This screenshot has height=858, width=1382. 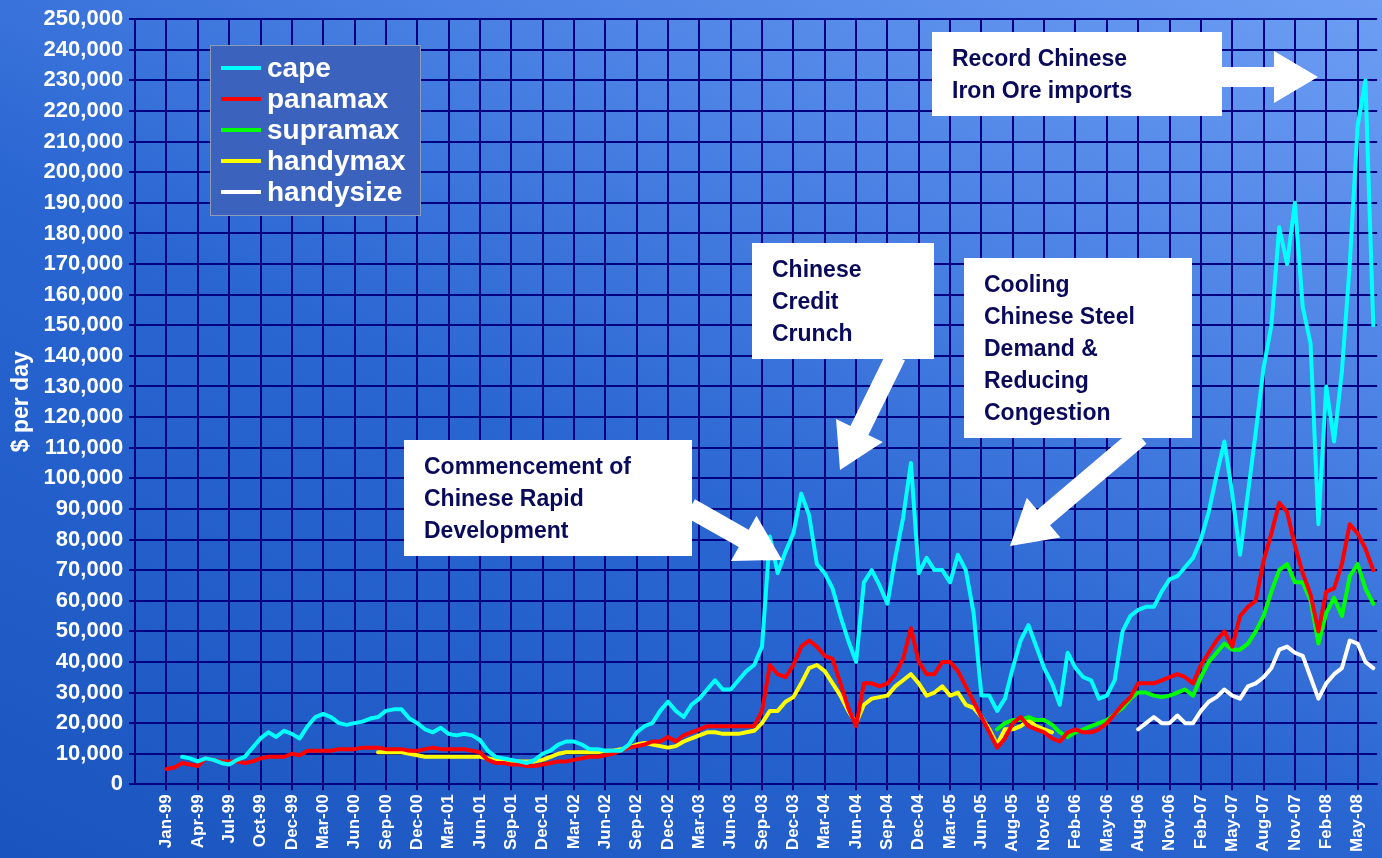 What do you see at coordinates (335, 191) in the screenshot?
I see `legend-label: handysize` at bounding box center [335, 191].